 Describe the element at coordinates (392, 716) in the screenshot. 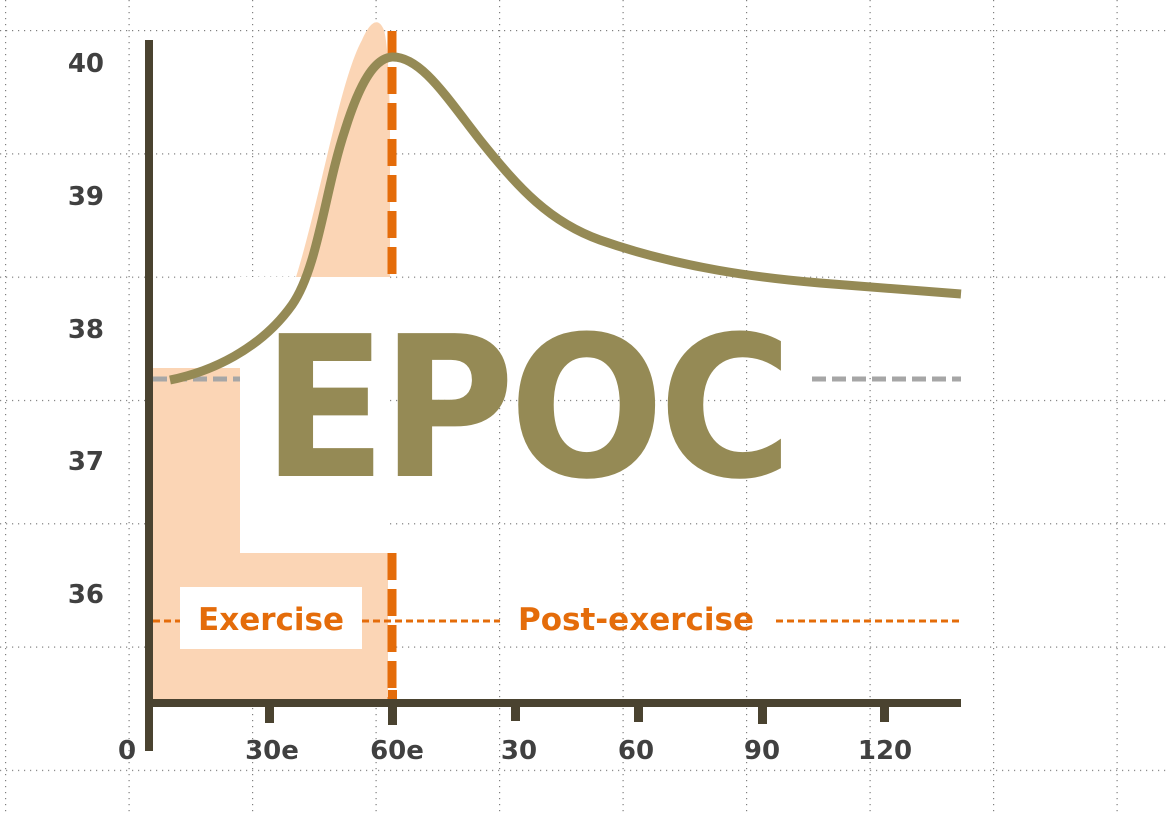

I see `x-tick-60e` at that location.